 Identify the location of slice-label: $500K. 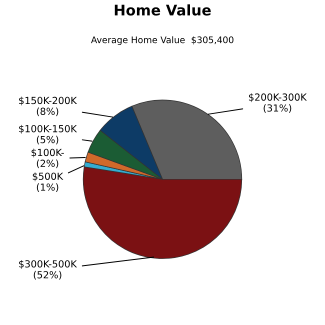
(48, 177).